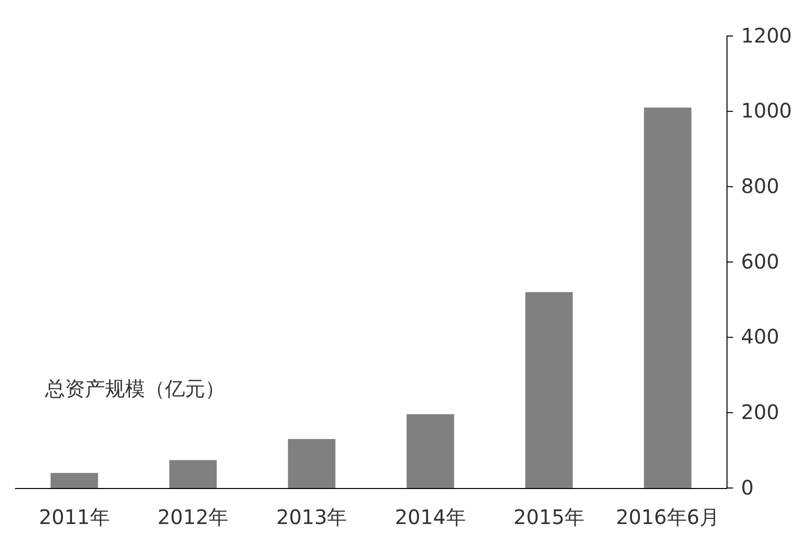 The height and width of the screenshot is (560, 800). I want to click on x-tick-label: 2013年, so click(312, 517).